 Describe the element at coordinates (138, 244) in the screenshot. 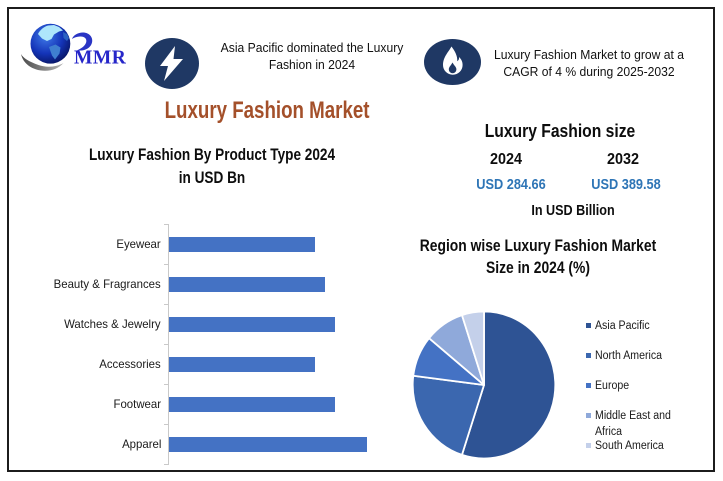

I see `bar-category-label: Eyewear` at that location.